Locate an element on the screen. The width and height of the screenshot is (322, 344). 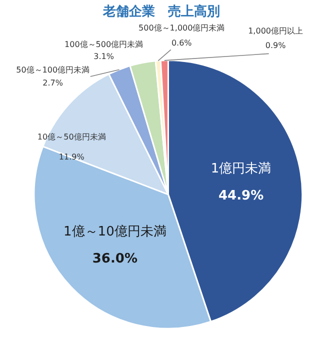
data-label: 11.9% is located at coordinates (71, 157).